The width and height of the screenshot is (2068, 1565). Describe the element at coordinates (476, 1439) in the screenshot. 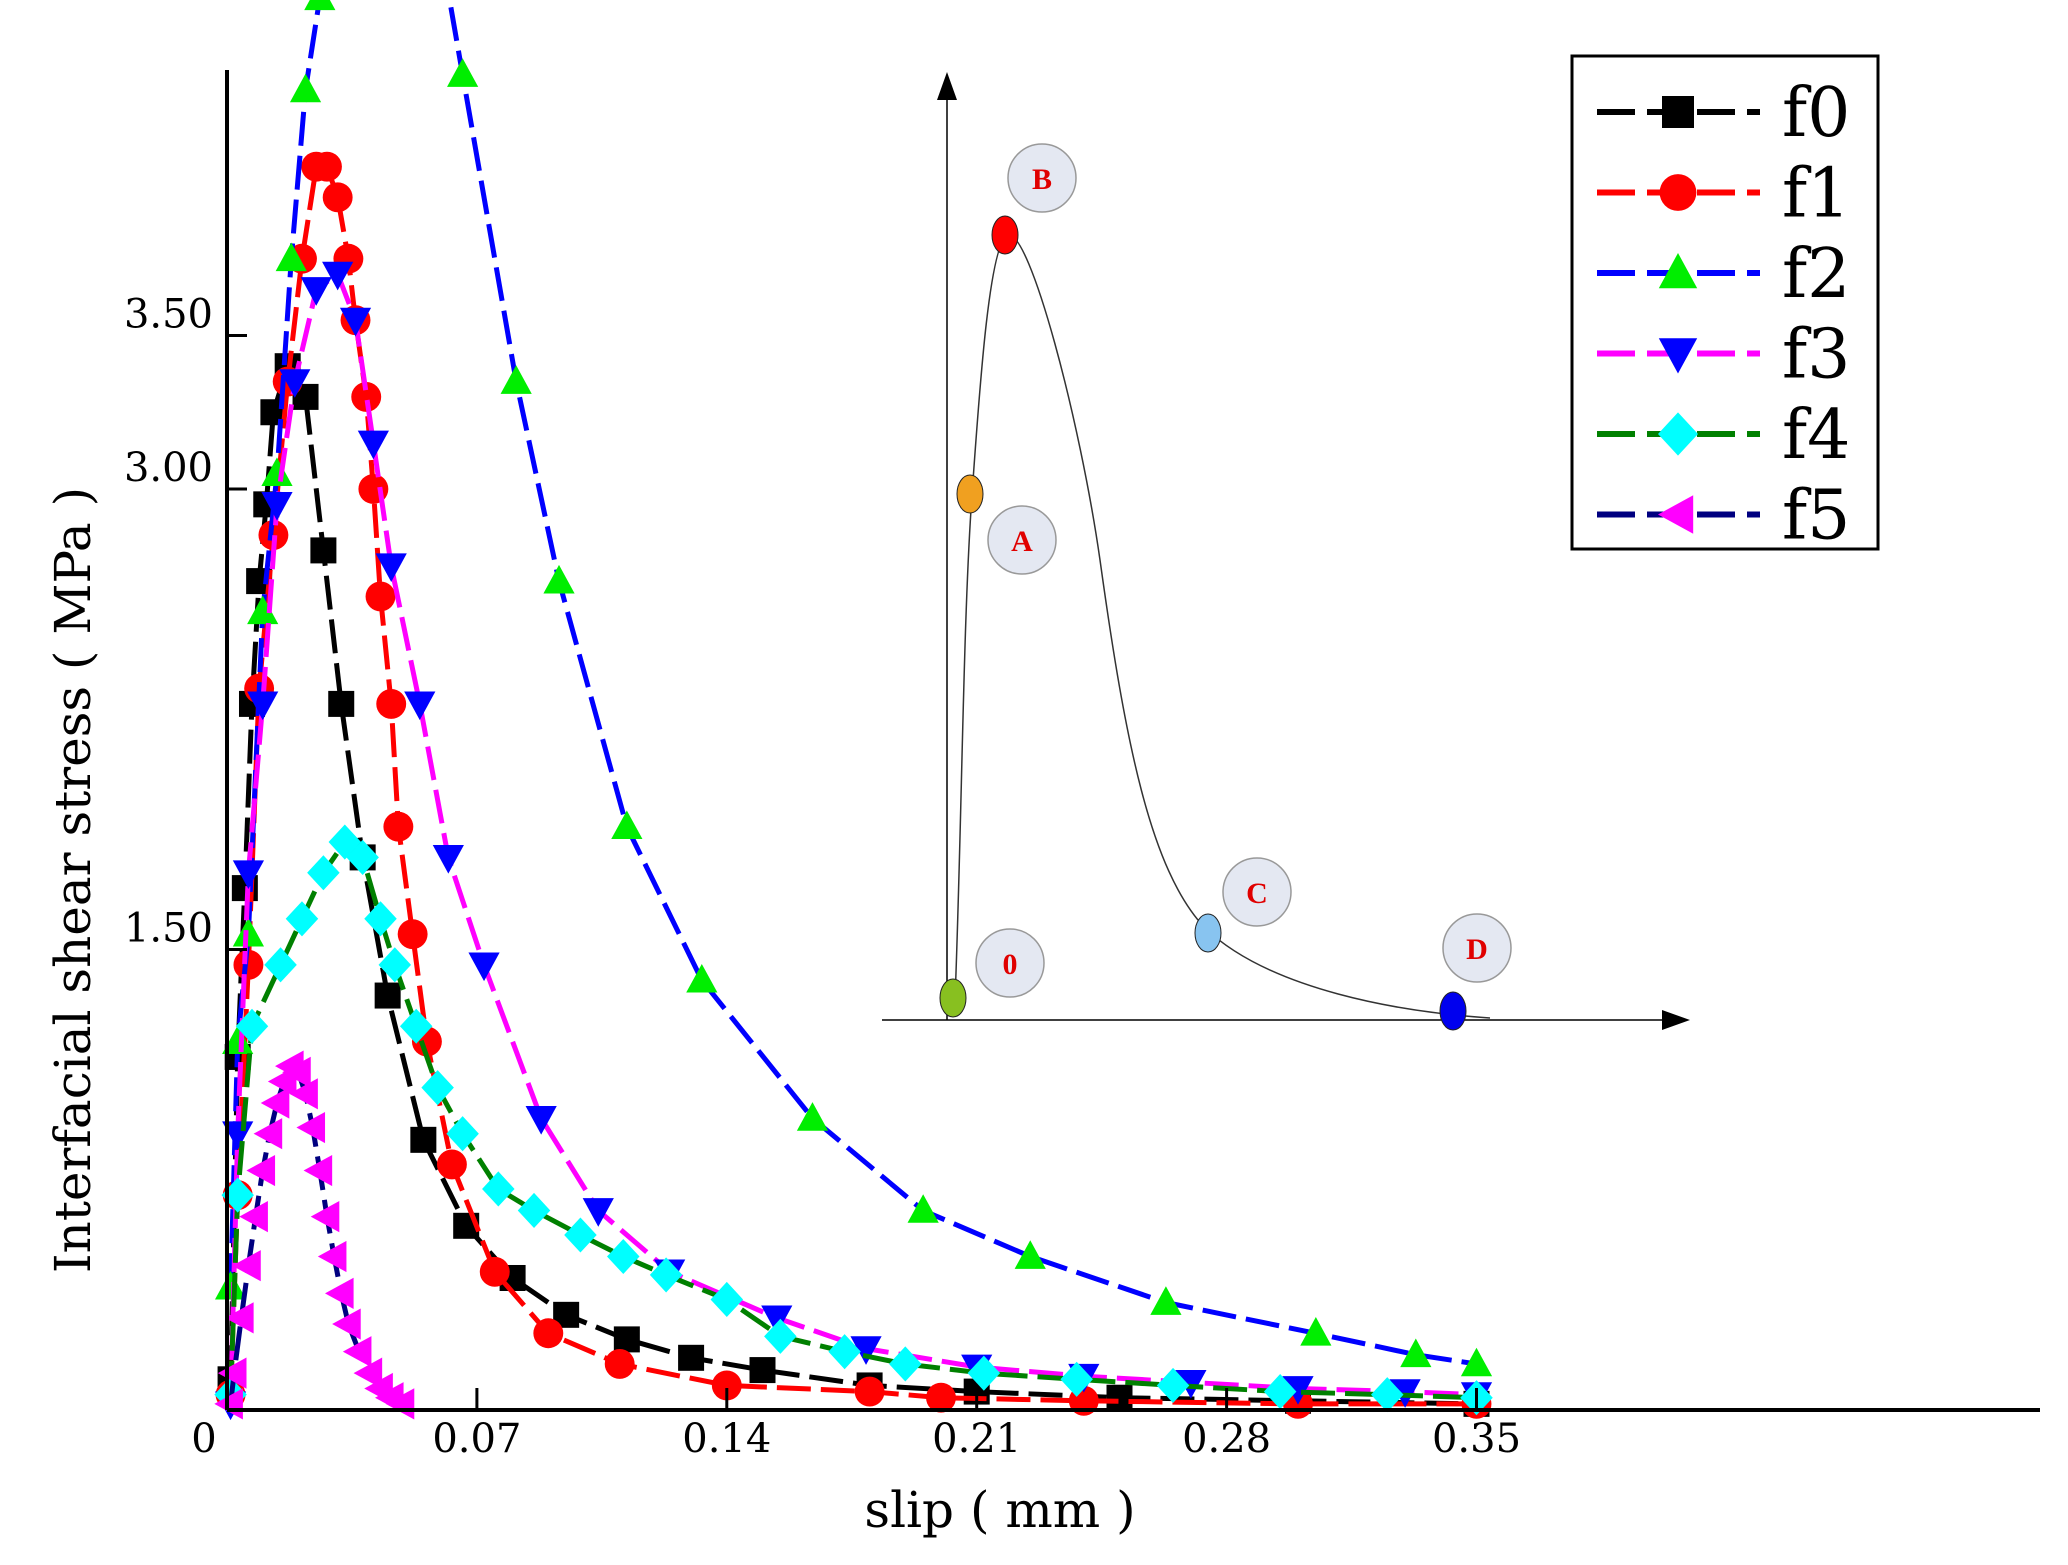

I see `x-tick-label-1: 0.07` at that location.